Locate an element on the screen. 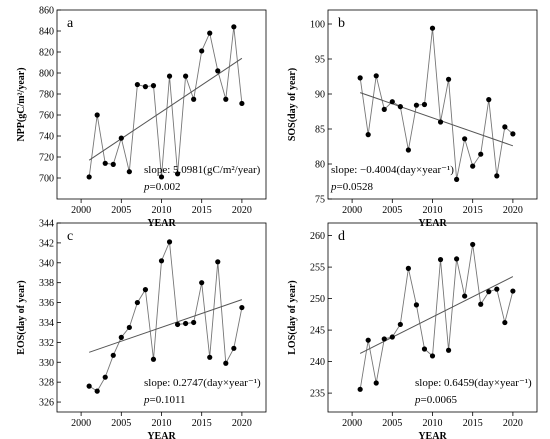  y-tick-label: 326 is located at coordinates (46, 403).